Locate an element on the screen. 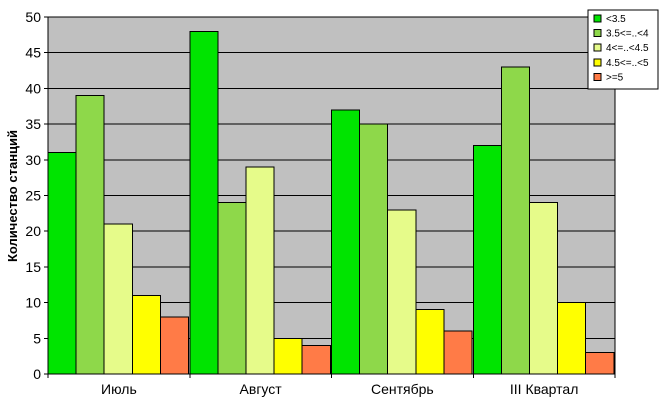 The height and width of the screenshot is (415, 667). y-tick-label: 0 is located at coordinates (37, 374).